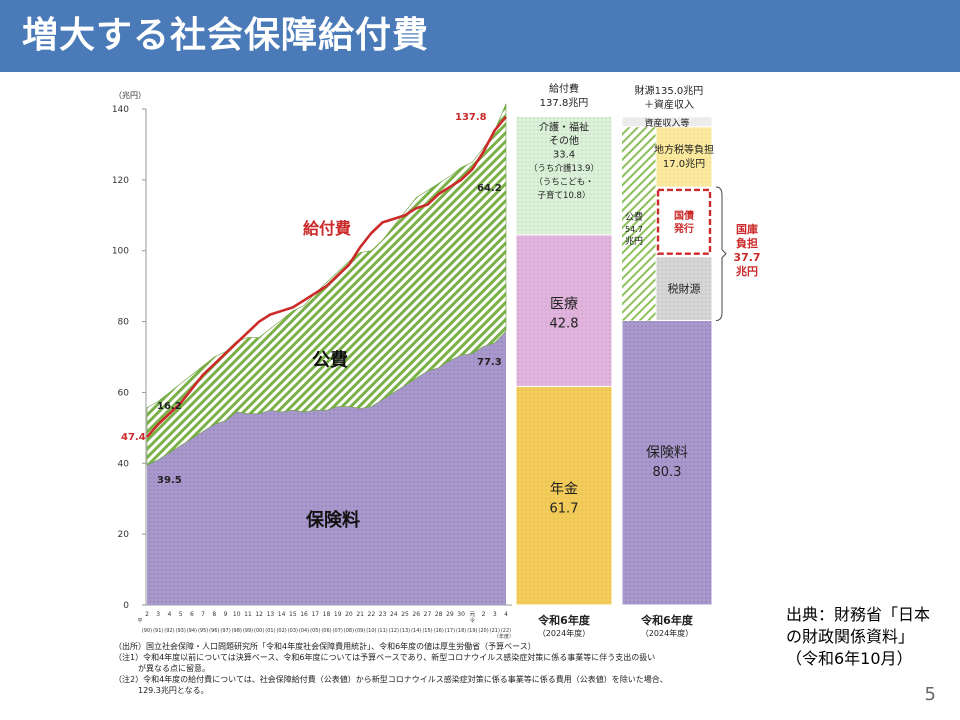 The height and width of the screenshot is (720, 960). I want to click on x-tick-label-western: (08), so click(349, 631).